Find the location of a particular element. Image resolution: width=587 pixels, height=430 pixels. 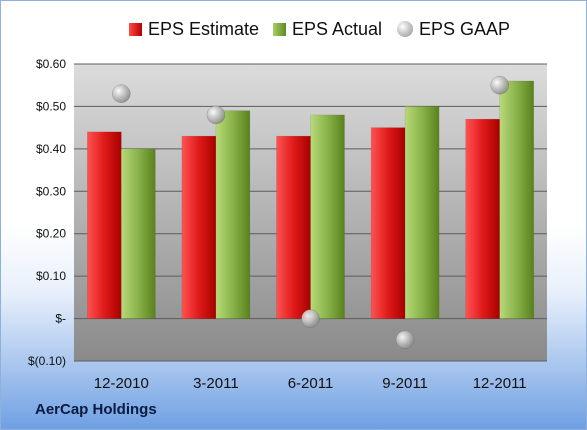

legend-swatch-eps-estimate is located at coordinates (135, 29).